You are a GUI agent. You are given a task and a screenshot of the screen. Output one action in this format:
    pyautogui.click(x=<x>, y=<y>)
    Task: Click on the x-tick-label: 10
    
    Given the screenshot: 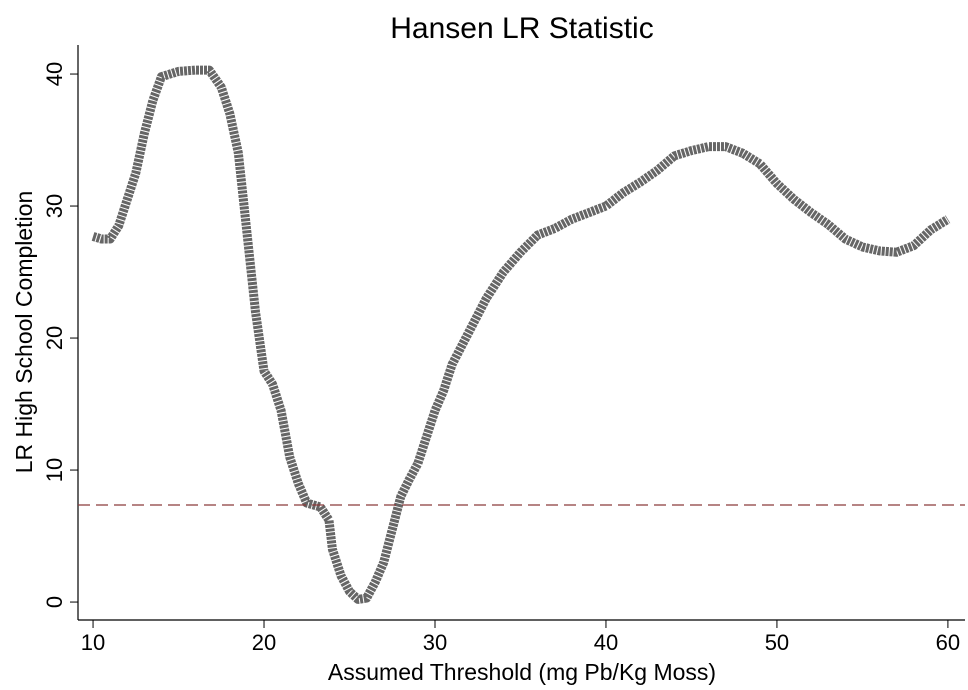 What is the action you would take?
    pyautogui.click(x=93, y=642)
    